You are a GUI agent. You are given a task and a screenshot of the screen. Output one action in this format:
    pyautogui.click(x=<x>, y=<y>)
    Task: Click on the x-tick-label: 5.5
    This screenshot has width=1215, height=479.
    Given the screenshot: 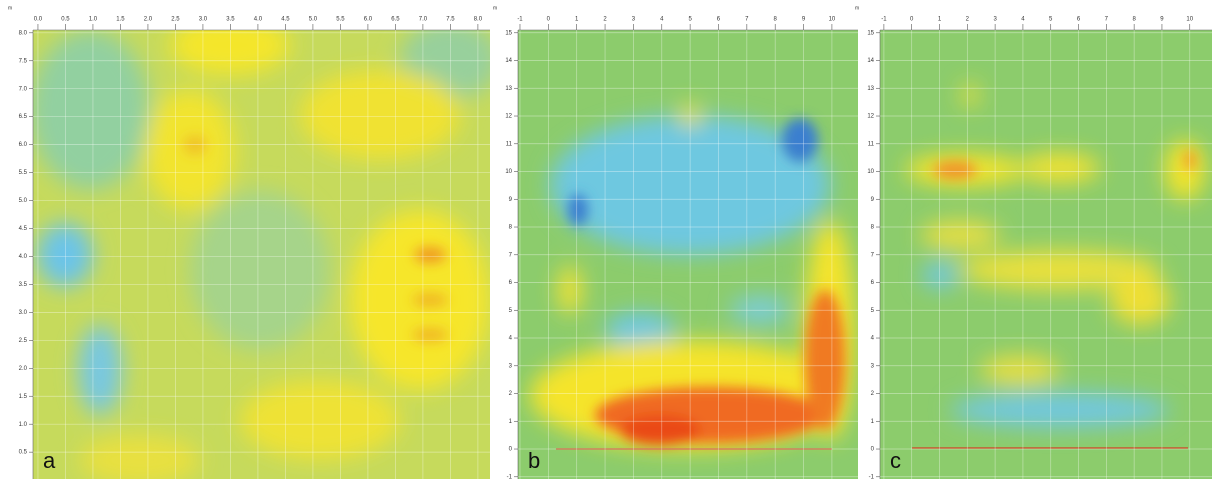 What is the action you would take?
    pyautogui.click(x=340, y=20)
    